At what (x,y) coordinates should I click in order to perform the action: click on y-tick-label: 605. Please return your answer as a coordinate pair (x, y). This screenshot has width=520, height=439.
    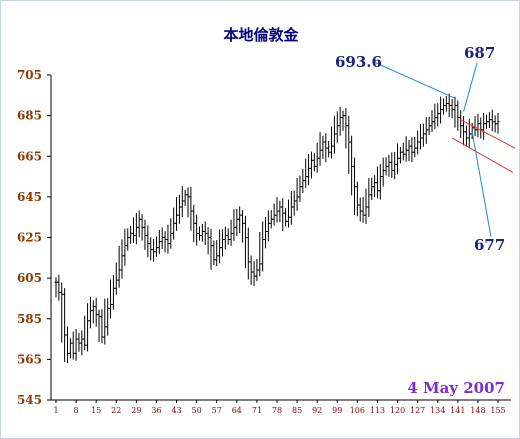
    Looking at the image, I should click on (29, 278).